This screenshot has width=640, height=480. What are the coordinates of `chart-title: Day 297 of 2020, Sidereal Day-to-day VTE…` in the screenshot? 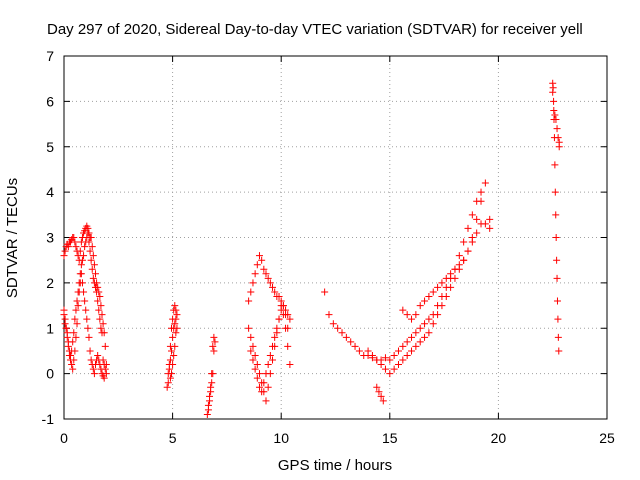 It's located at (315, 29).